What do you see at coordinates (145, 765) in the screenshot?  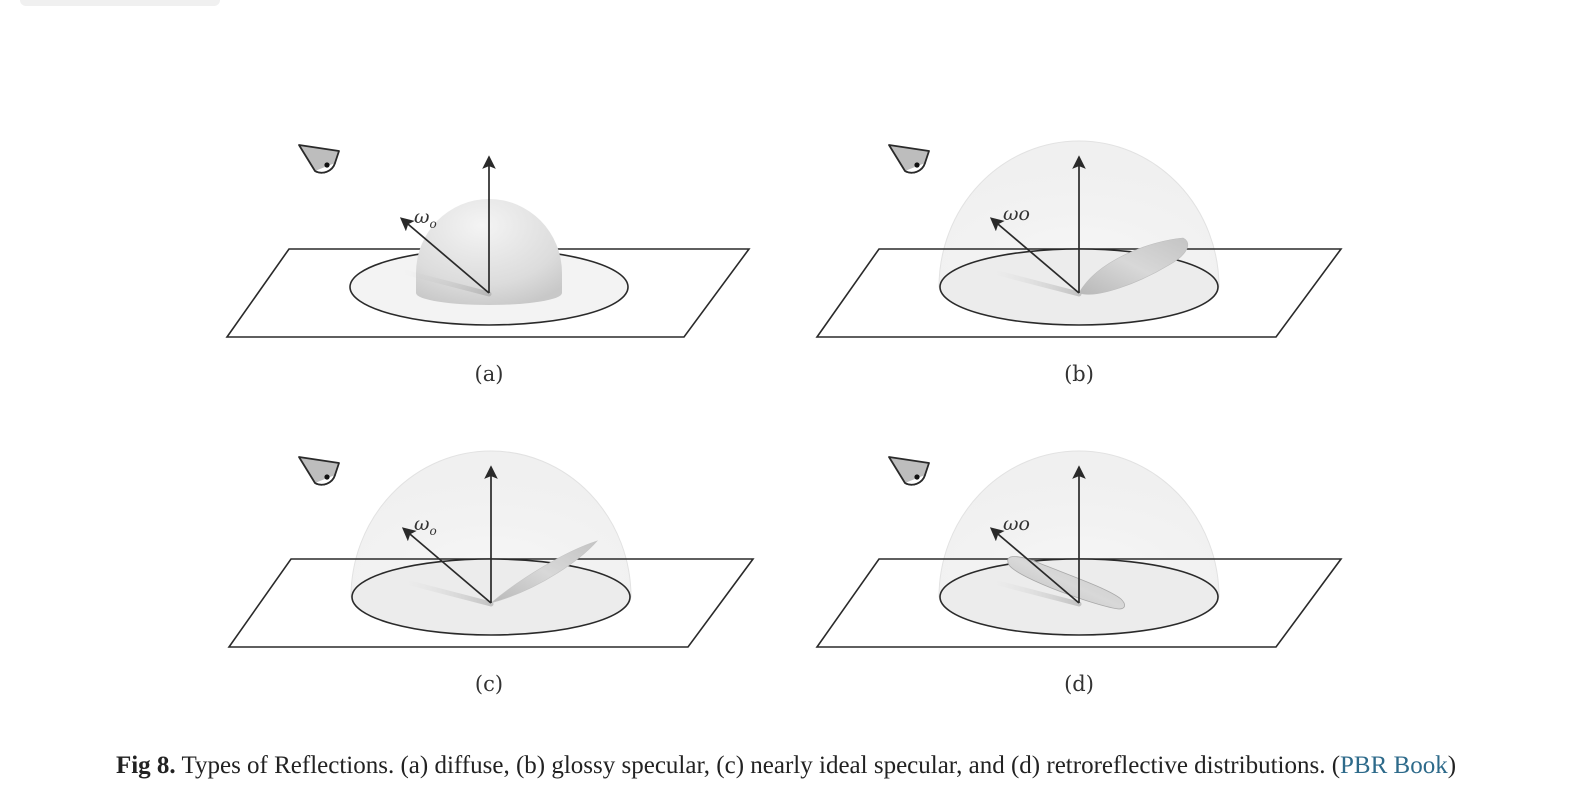 I see `figure-number: Fig 8.` at bounding box center [145, 765].